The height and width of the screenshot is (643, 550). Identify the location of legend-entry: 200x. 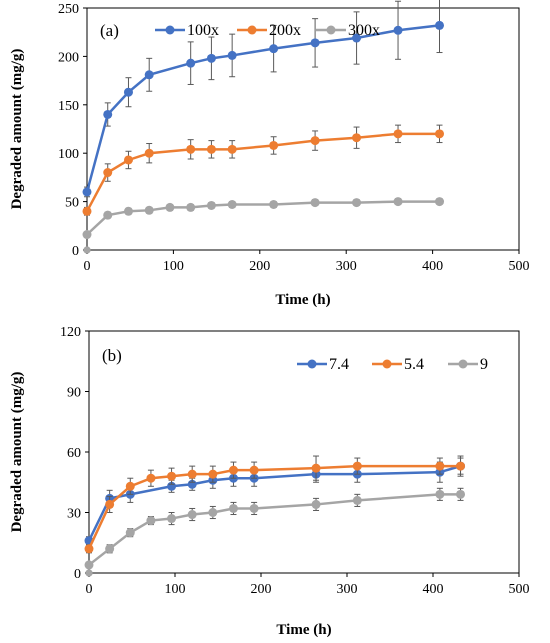
(269, 30).